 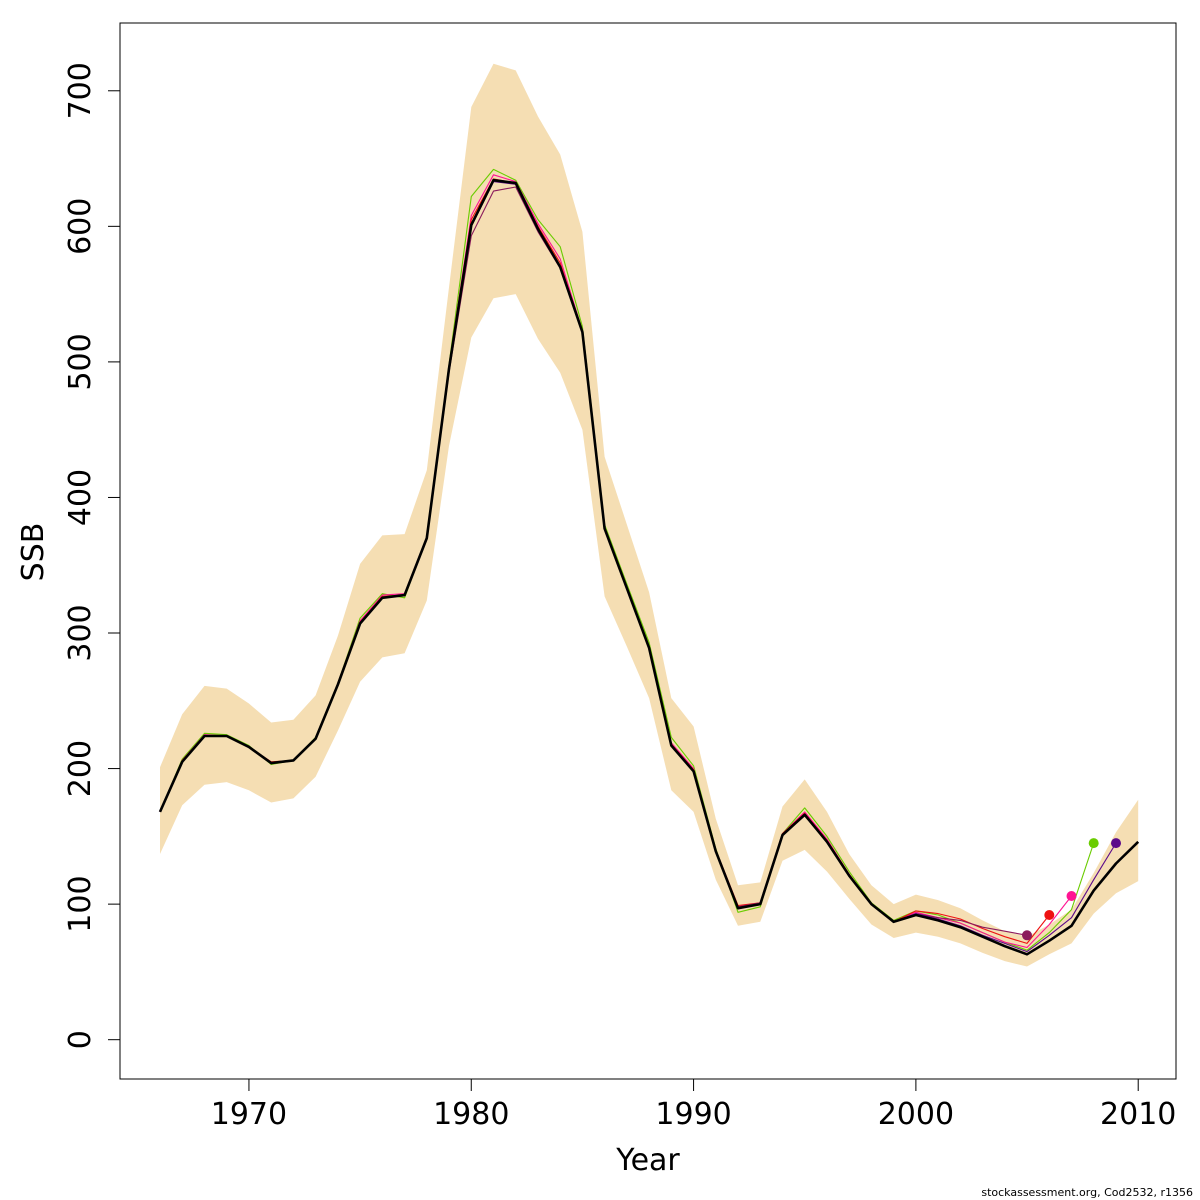 I want to click on endpoint-markers-layer, so click(x=1071, y=889).